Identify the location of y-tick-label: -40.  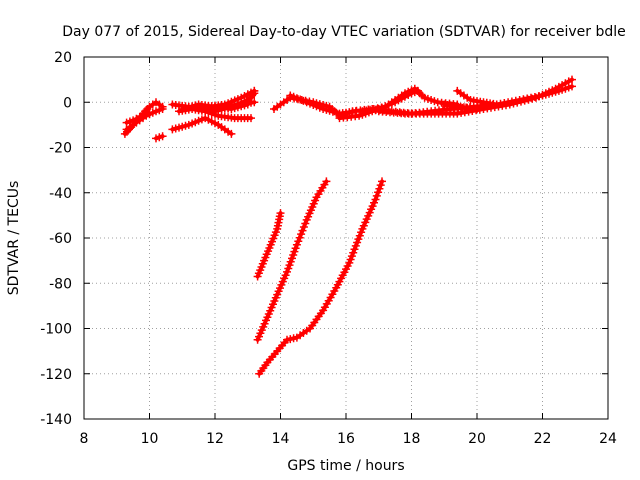
(60, 194).